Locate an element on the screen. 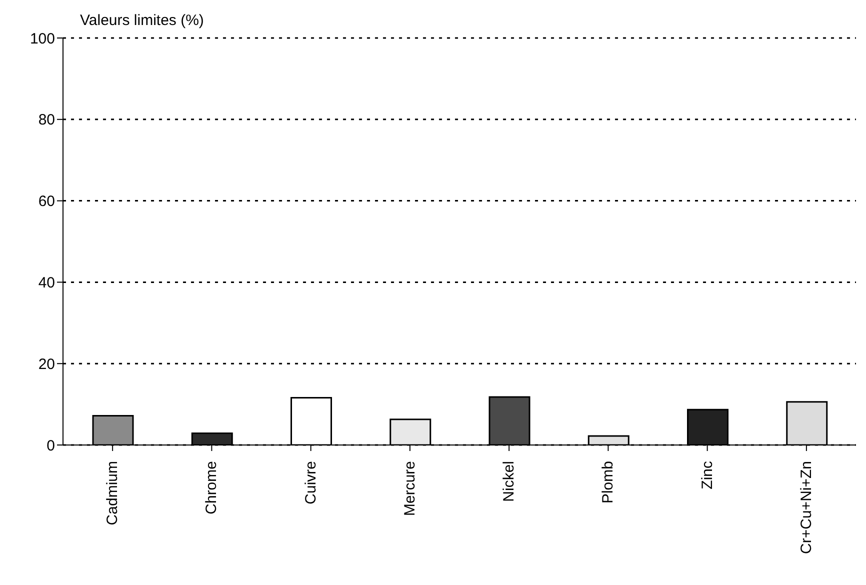  x-tick-label: Plomb is located at coordinates (608, 482).